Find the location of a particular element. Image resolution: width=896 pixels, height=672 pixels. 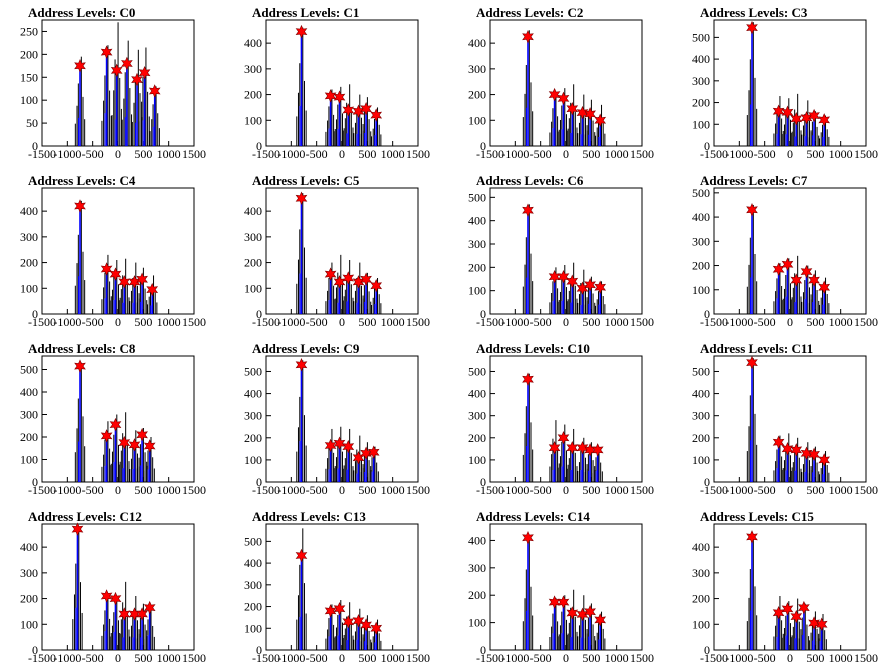

chart-title: Address Levels: C13 is located at coordinates (309, 516).